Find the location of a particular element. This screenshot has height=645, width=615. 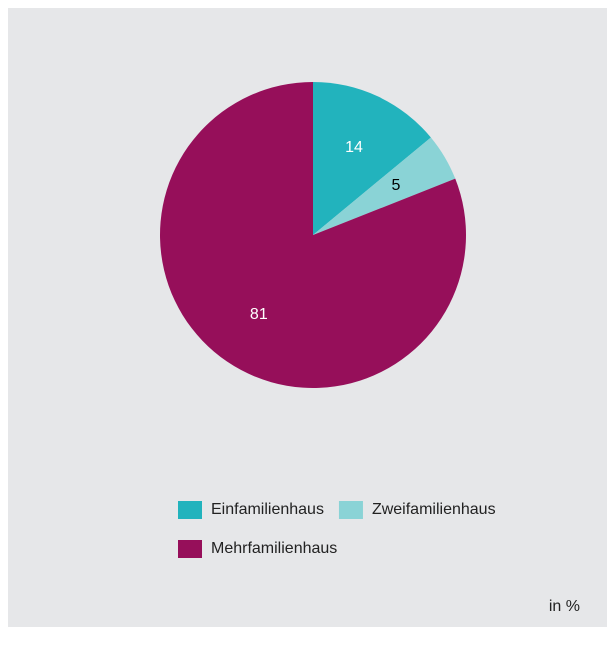

unit-note: in % is located at coordinates (564, 606).